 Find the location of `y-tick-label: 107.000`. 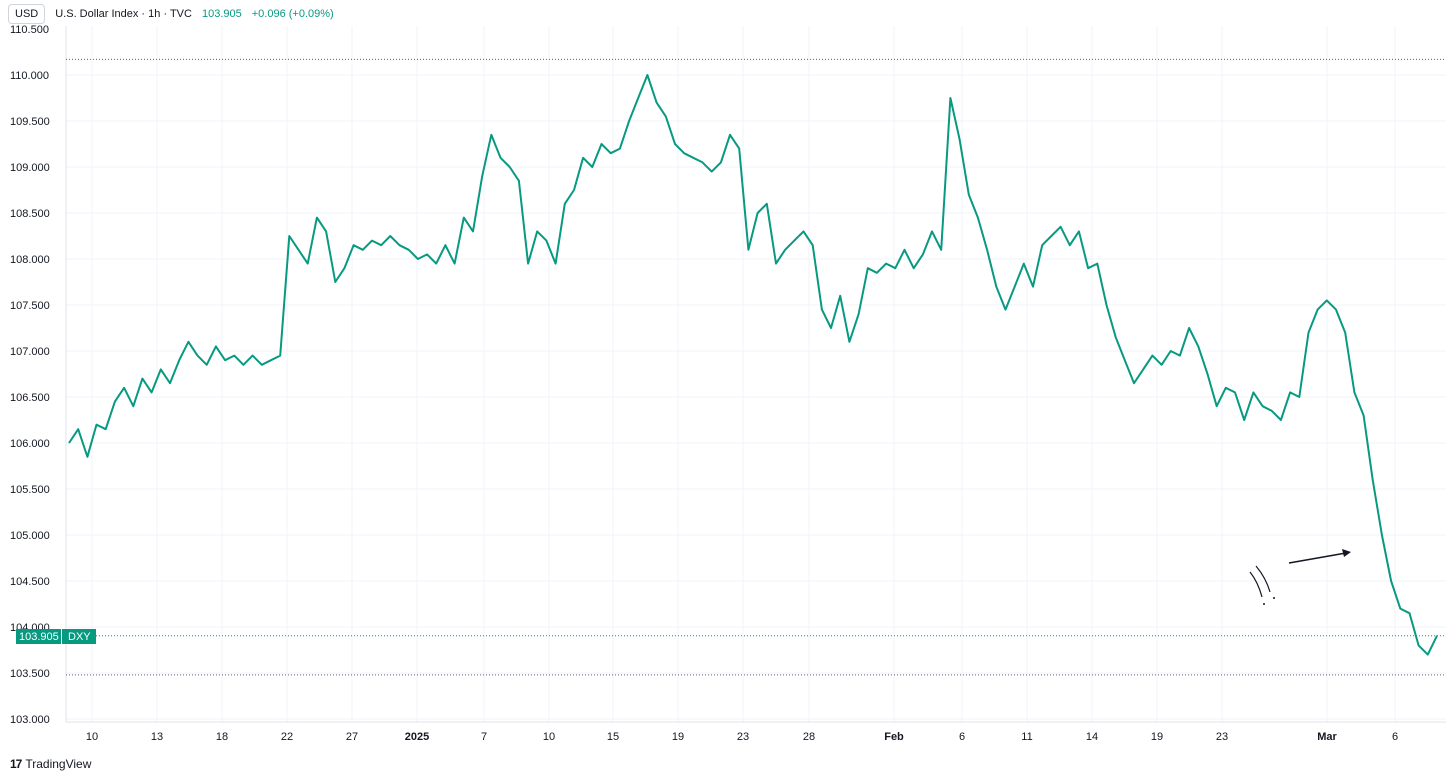

y-tick-label: 107.000 is located at coordinates (30, 352).